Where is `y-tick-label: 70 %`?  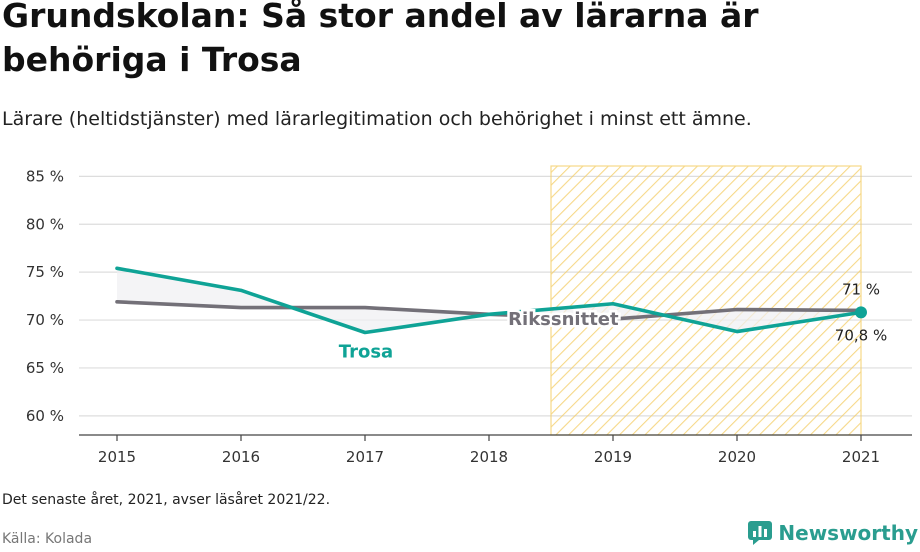
y-tick-label: 70 % is located at coordinates (45, 320).